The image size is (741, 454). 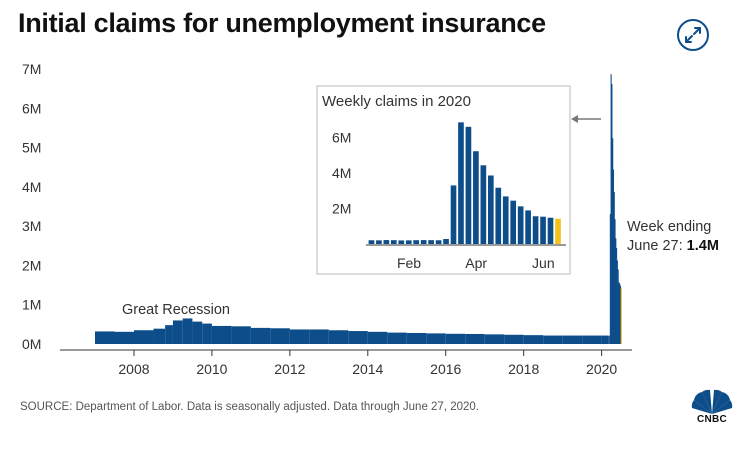 What do you see at coordinates (31, 226) in the screenshot?
I see `y-tick-label: 3M` at bounding box center [31, 226].